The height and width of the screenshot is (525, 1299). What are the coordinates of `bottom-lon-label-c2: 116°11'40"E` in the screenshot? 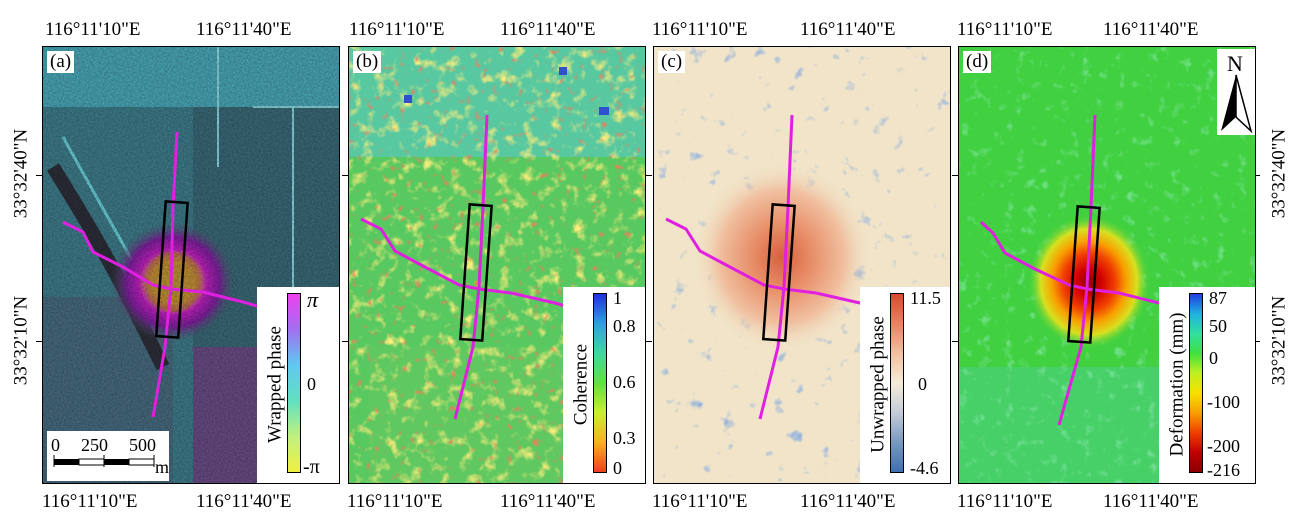 It's located at (848, 501).